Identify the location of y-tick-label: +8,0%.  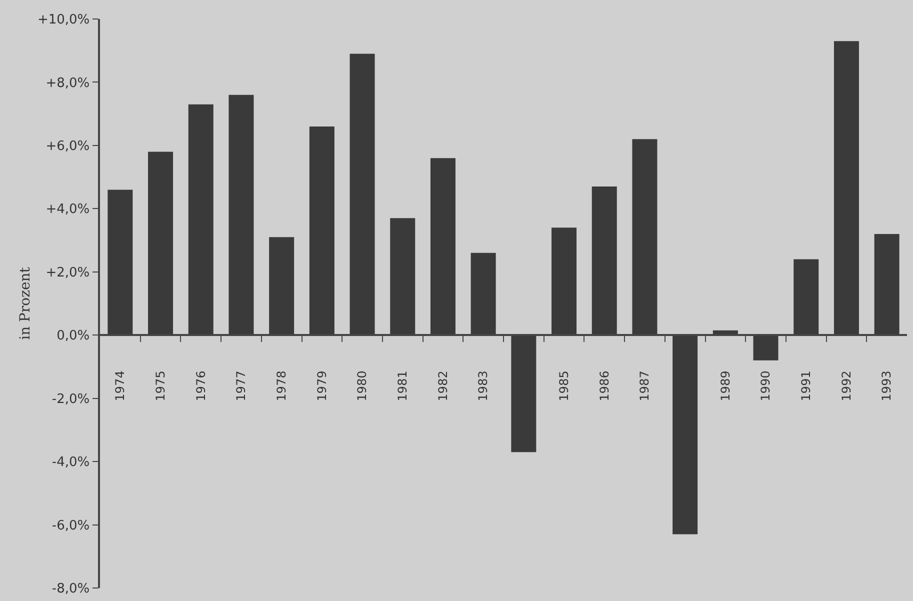
(68, 83).